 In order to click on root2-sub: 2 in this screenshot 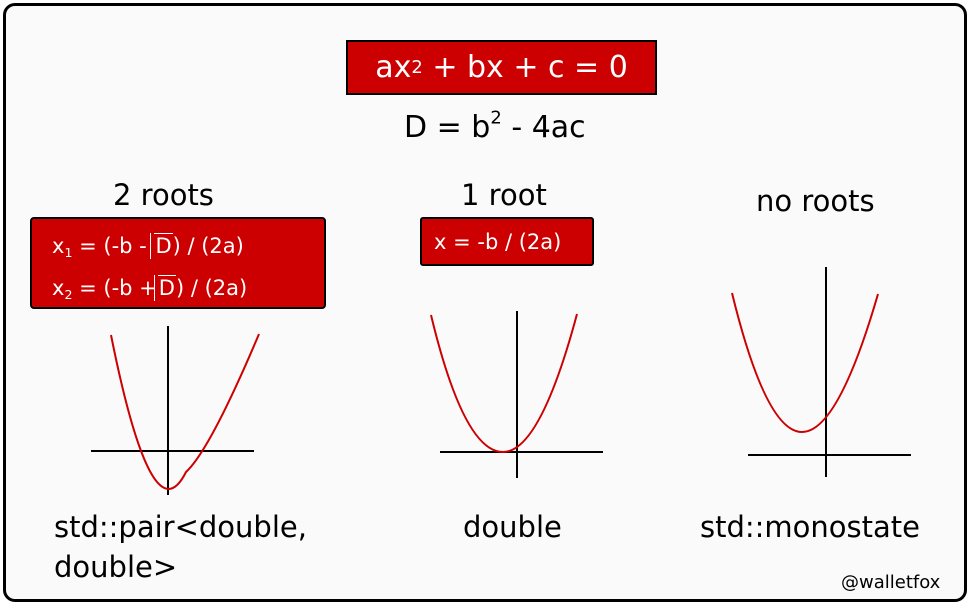, I will do `click(68, 294)`.